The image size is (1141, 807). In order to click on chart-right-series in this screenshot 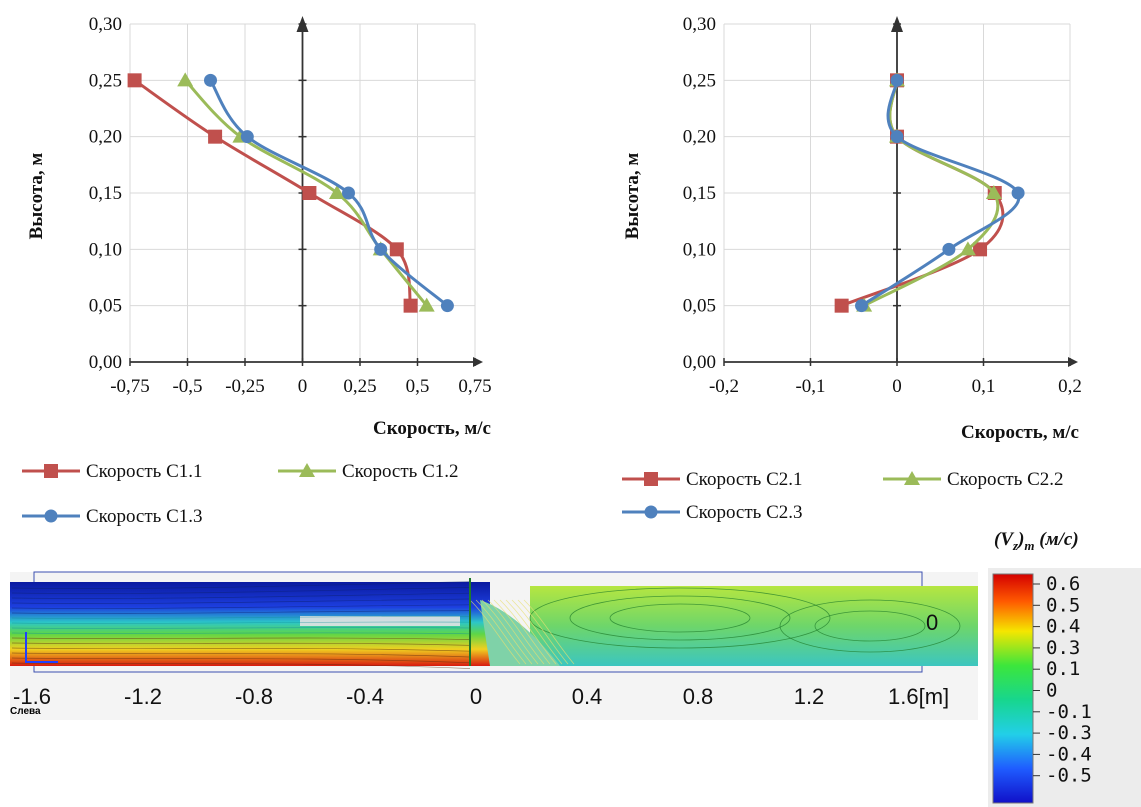, I will do `click(929, 192)`.